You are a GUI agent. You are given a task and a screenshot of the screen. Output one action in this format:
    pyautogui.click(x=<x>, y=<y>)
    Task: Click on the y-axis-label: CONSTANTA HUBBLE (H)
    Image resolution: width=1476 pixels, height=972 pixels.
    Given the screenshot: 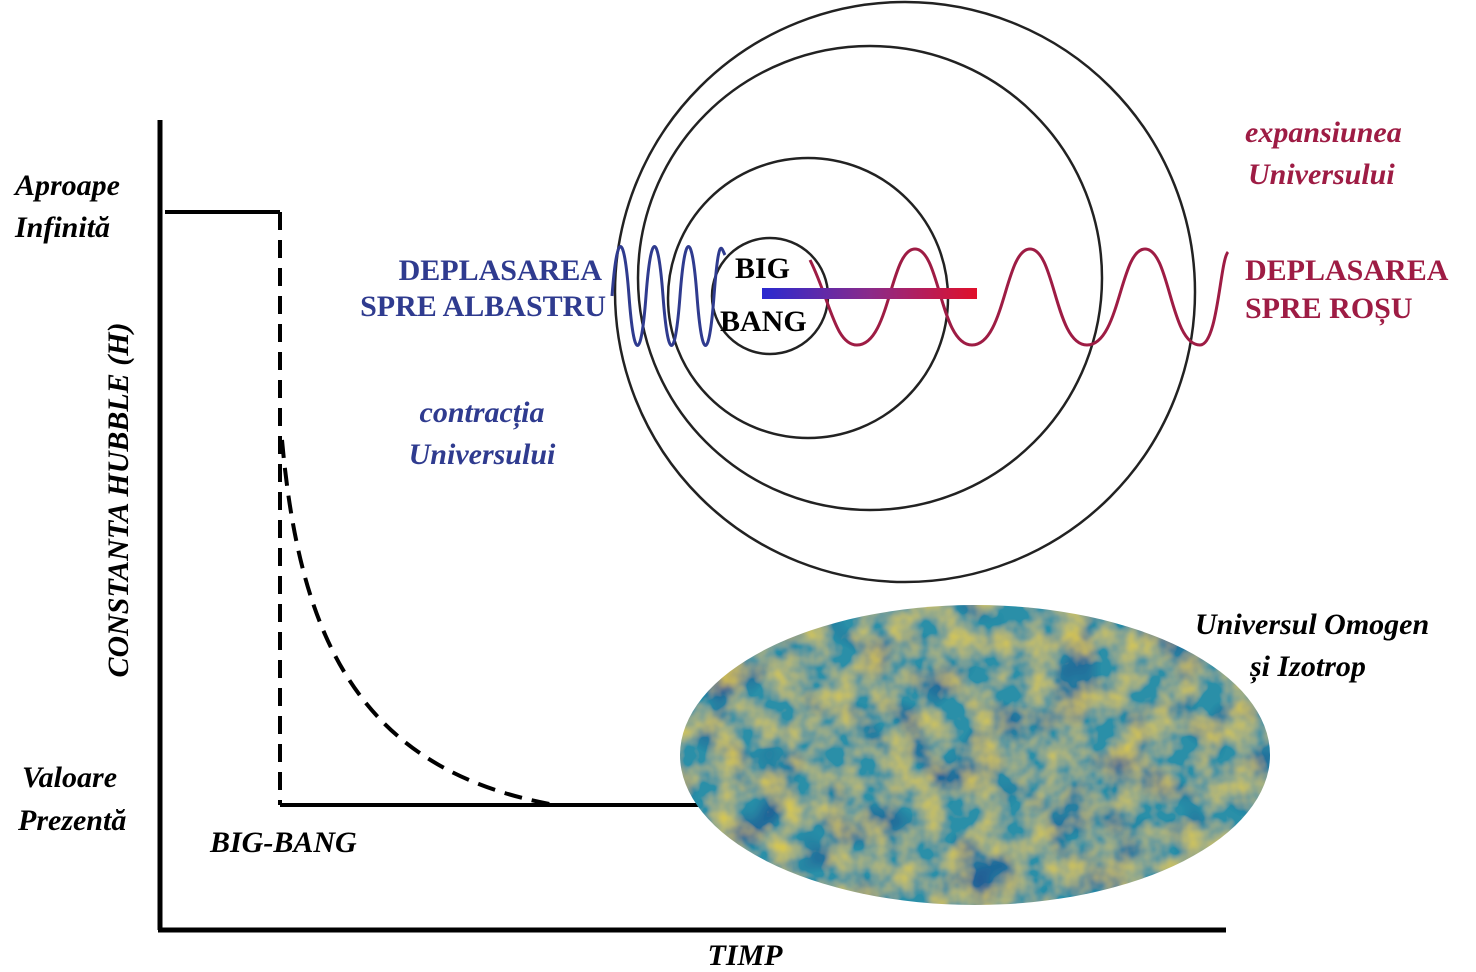 What is the action you would take?
    pyautogui.click(x=118, y=499)
    